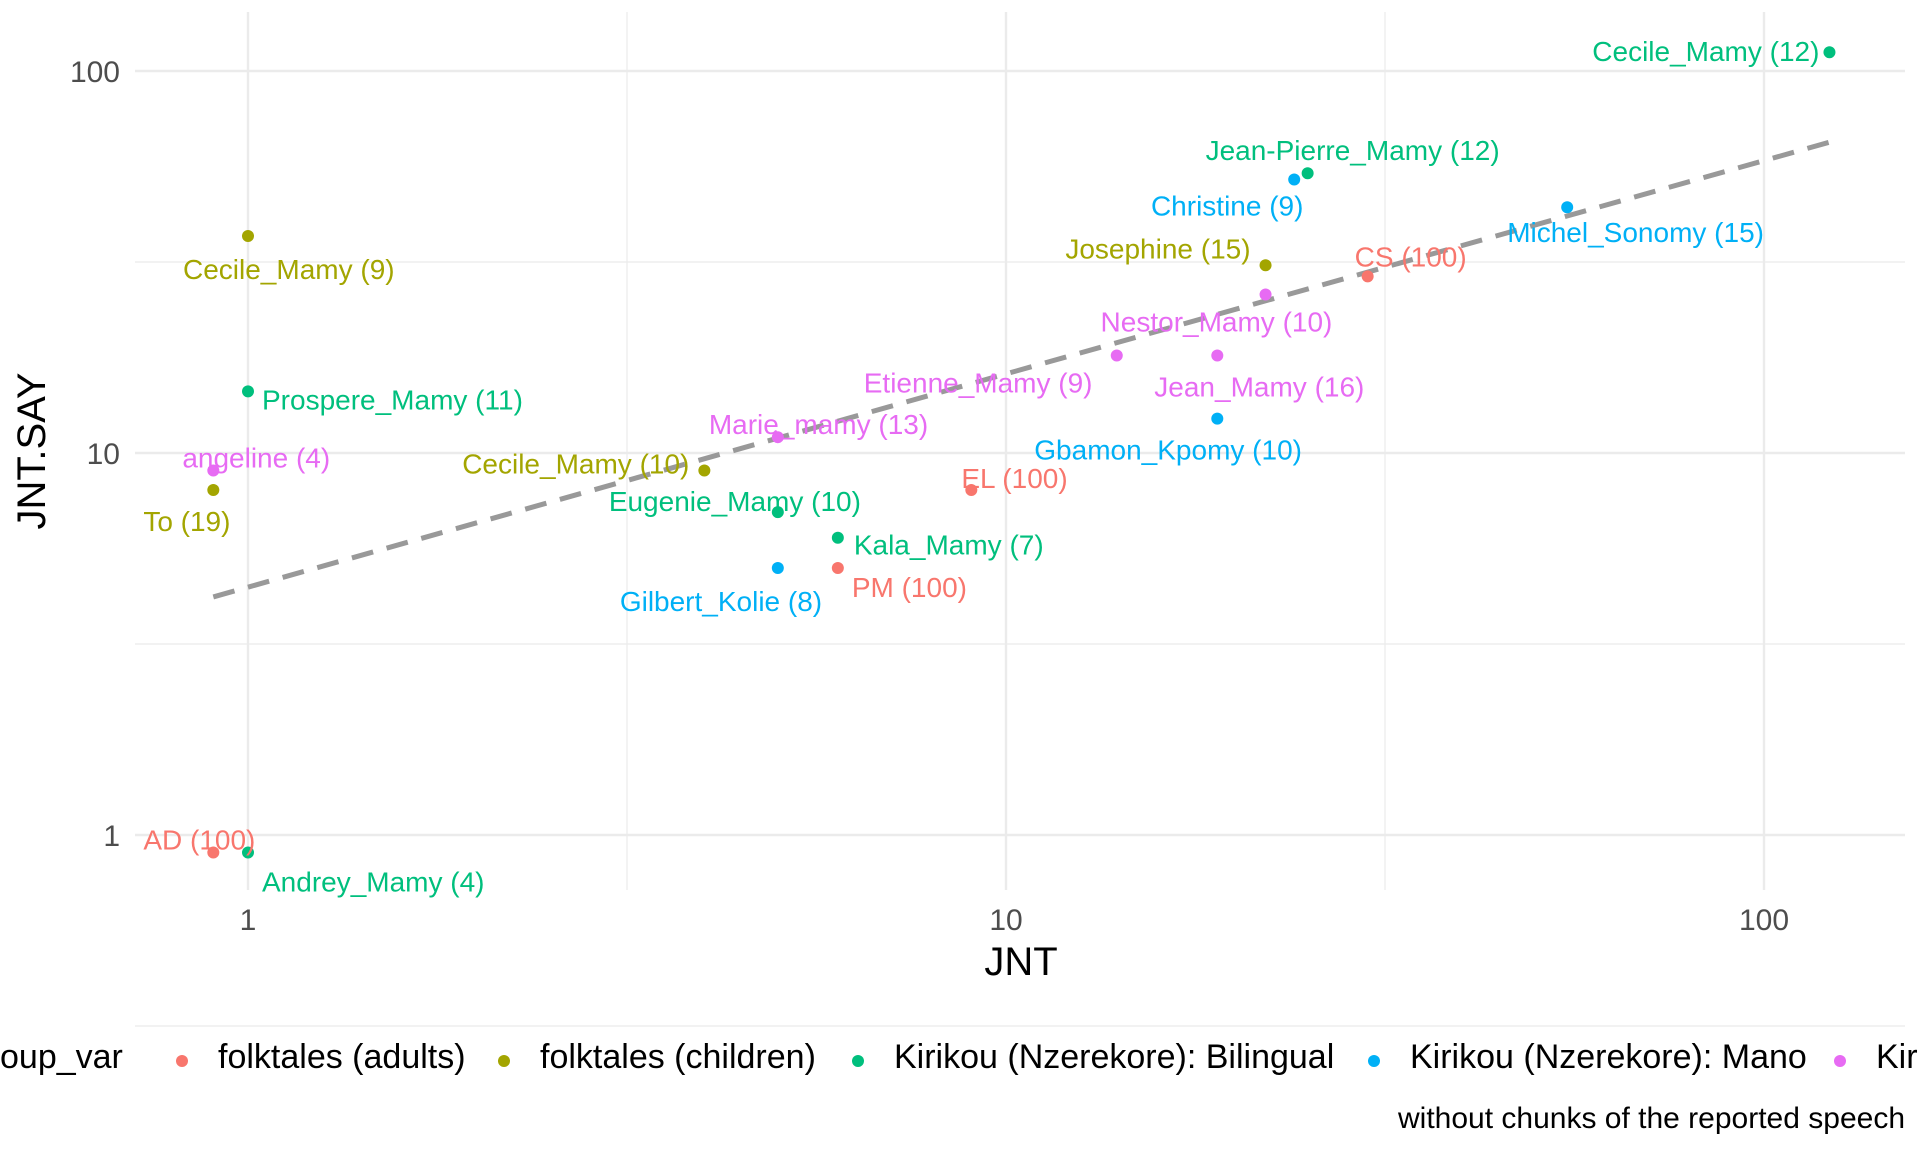  I want to click on legend-entry-label: Kir, so click(1897, 1057).